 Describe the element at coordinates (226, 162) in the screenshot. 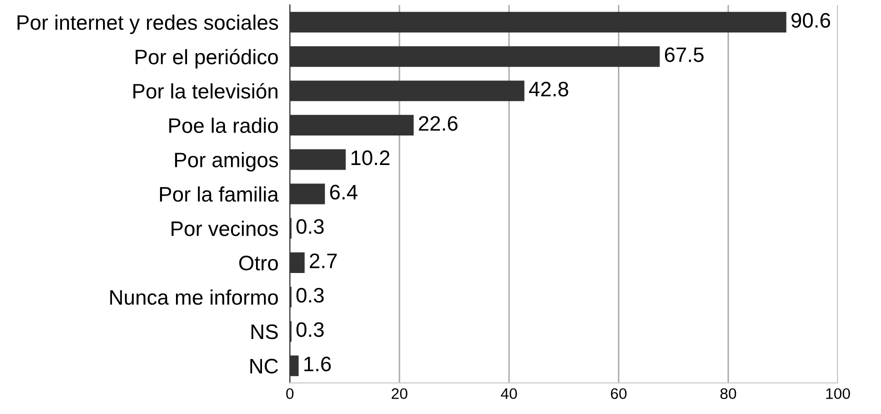

I see `y-tick-label: Por amigos` at that location.